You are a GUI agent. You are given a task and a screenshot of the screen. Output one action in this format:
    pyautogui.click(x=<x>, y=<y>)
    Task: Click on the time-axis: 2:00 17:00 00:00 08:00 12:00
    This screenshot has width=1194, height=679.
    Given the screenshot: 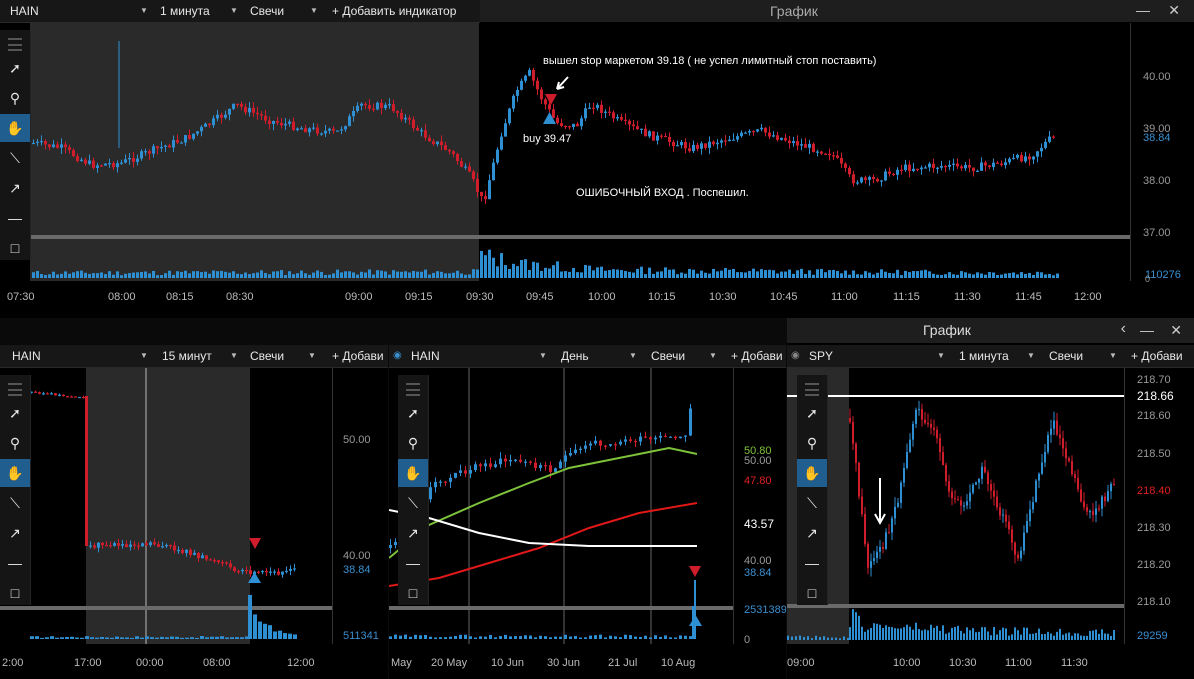 What is the action you would take?
    pyautogui.click(x=166, y=666)
    